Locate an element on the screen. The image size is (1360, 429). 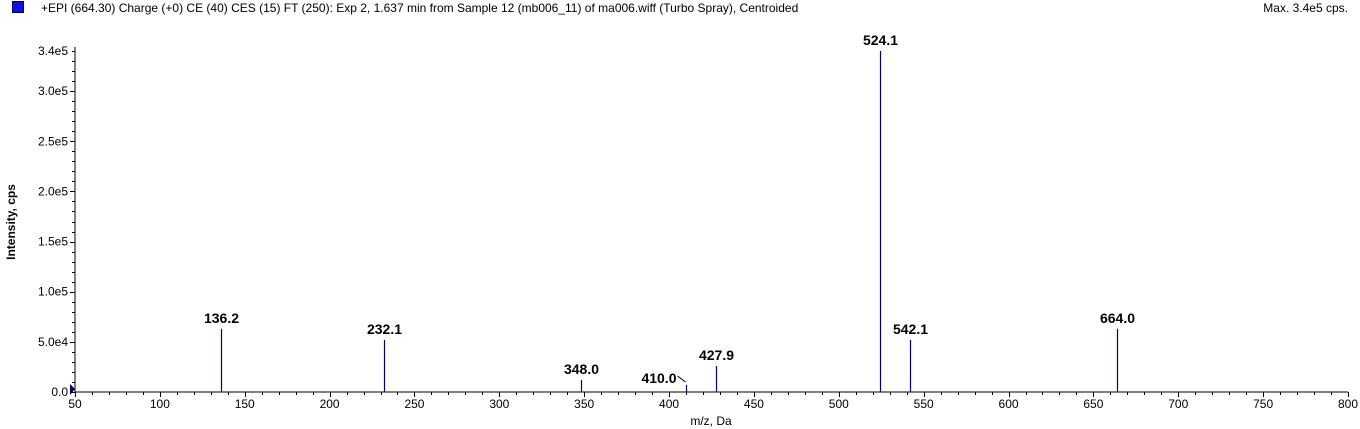
y-tick-label: 1.5e5 is located at coordinates (53, 242).